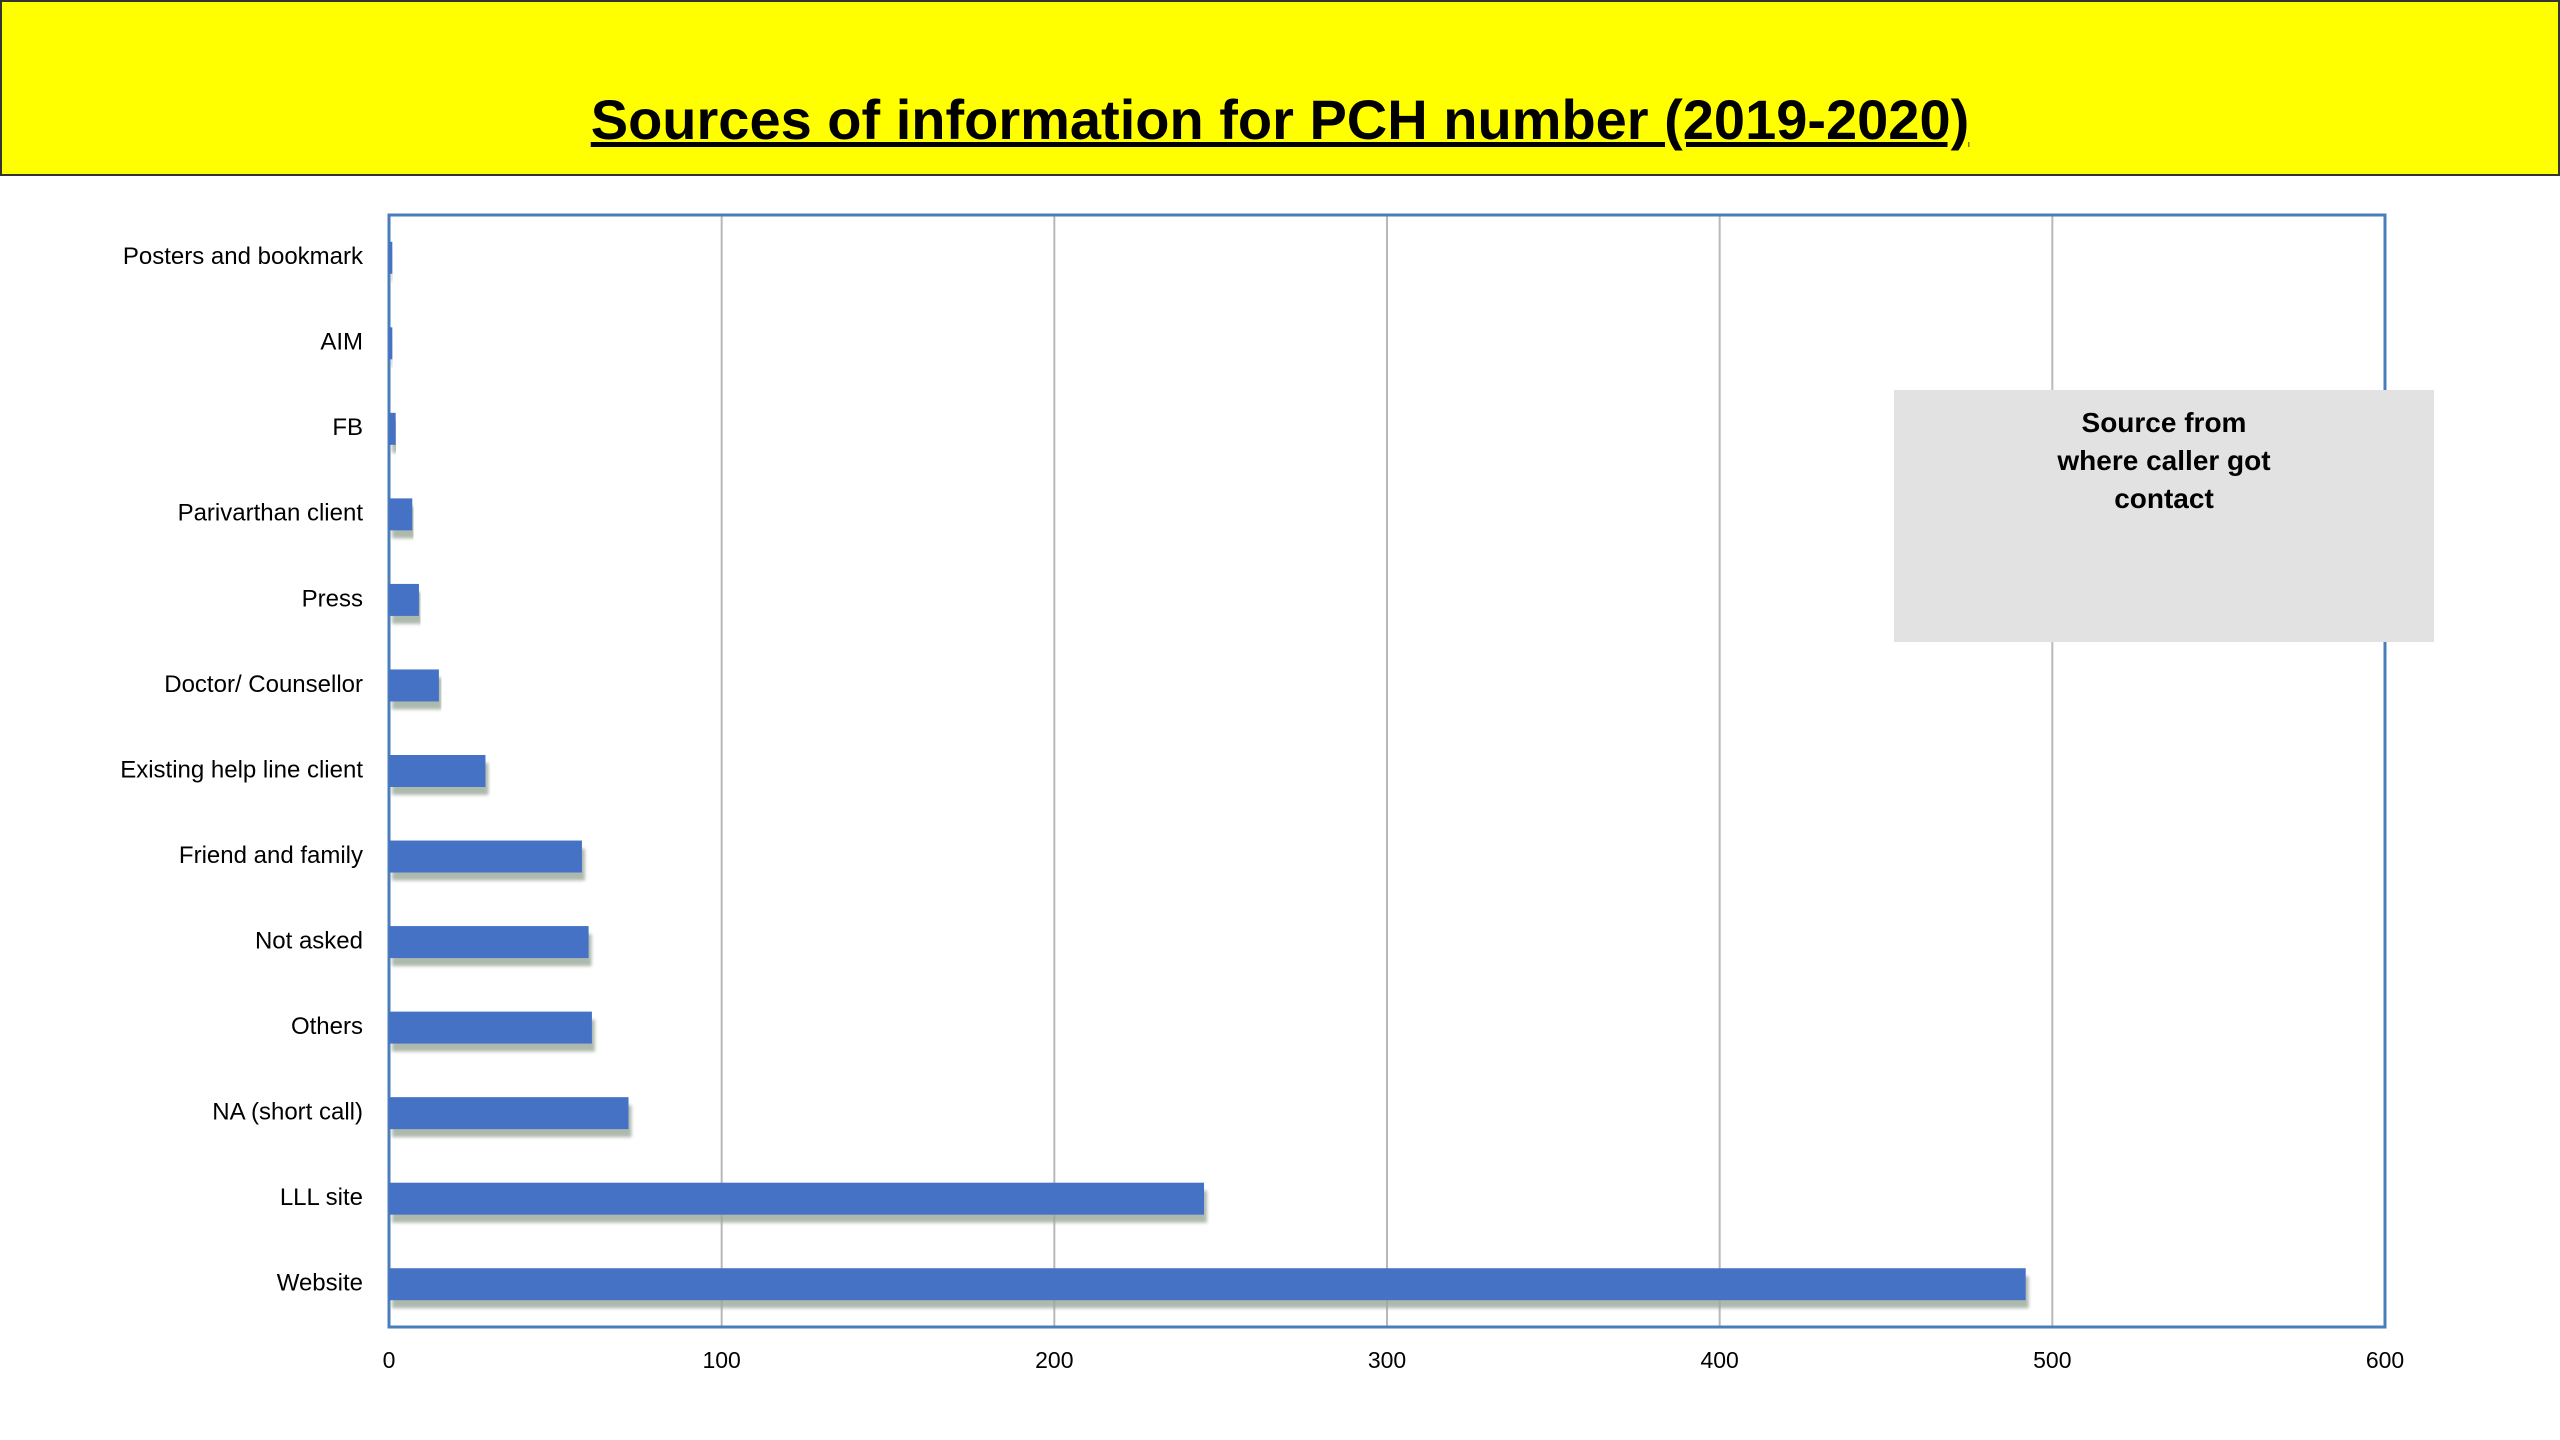 This screenshot has height=1440, width=2560. I want to click on x-tick-label: 400, so click(1719, 1360).